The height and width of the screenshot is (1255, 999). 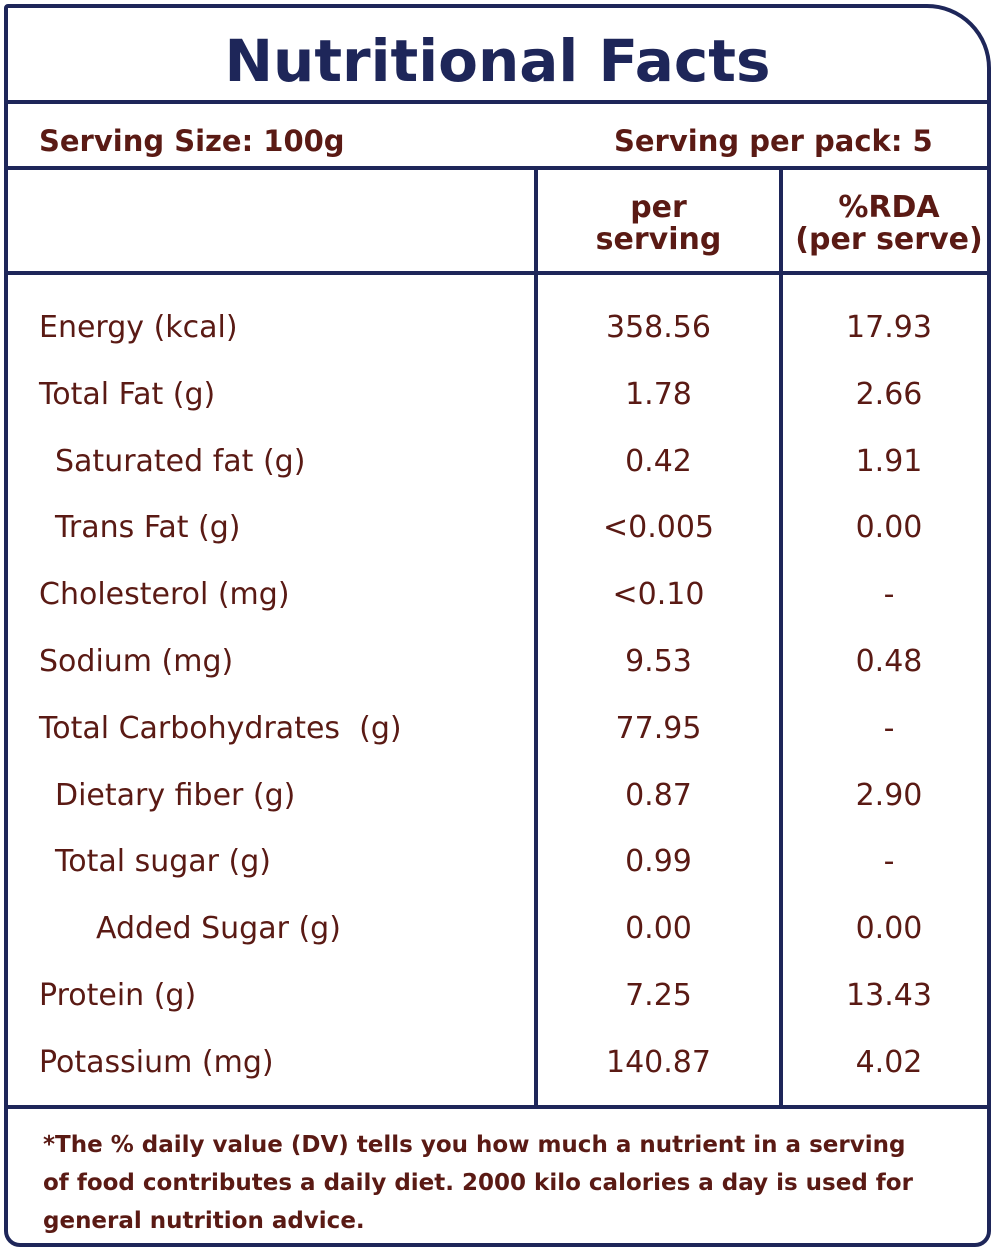 What do you see at coordinates (164, 595) in the screenshot?
I see `nutrient-label: Cholesterol (mg)` at bounding box center [164, 595].